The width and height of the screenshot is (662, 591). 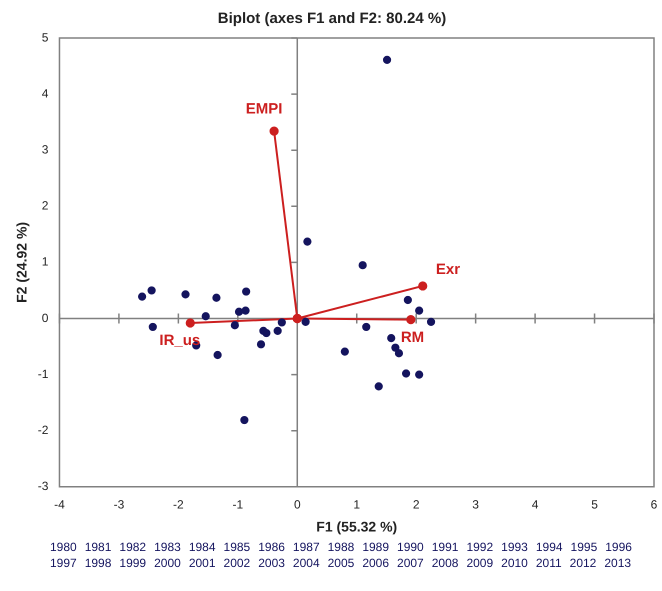 I want to click on text: 1998, so click(x=98, y=563).